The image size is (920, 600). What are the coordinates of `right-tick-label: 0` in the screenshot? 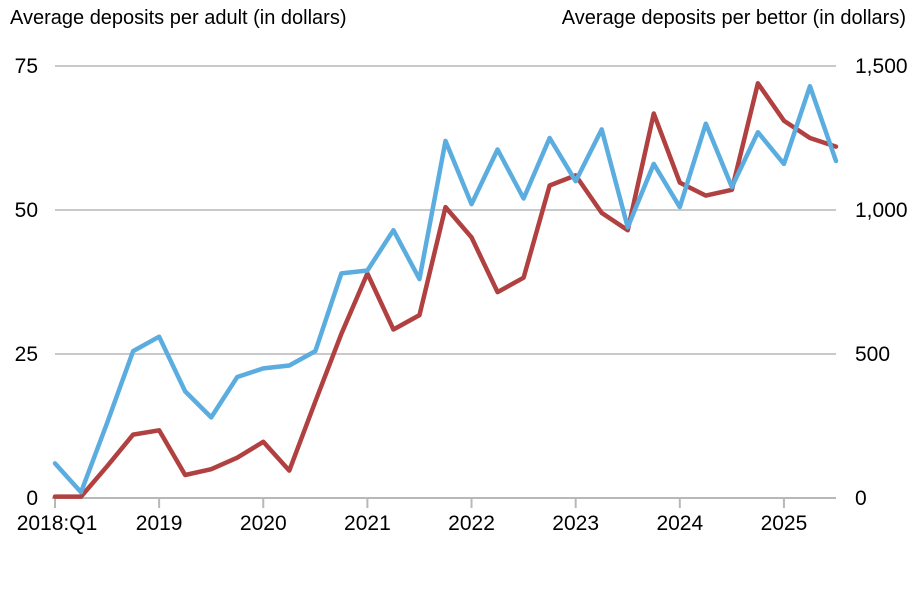 It's located at (861, 498).